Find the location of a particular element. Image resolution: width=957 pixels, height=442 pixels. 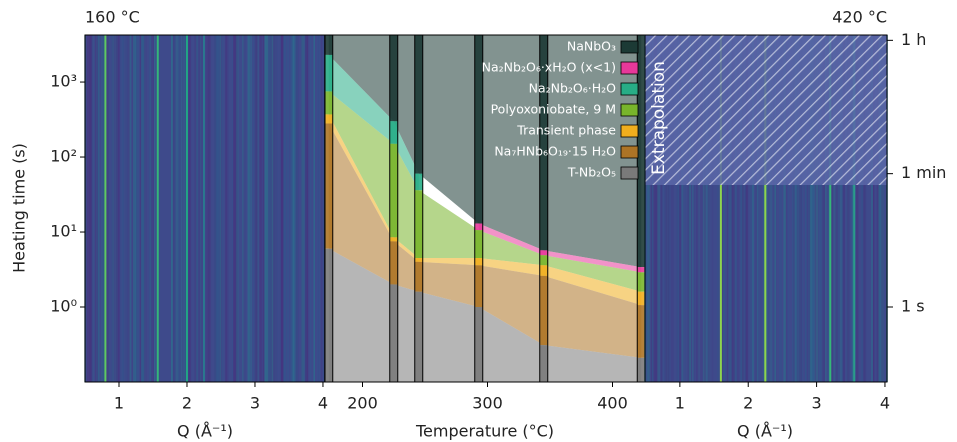

annotation: Extrapolation is located at coordinates (659, 118).